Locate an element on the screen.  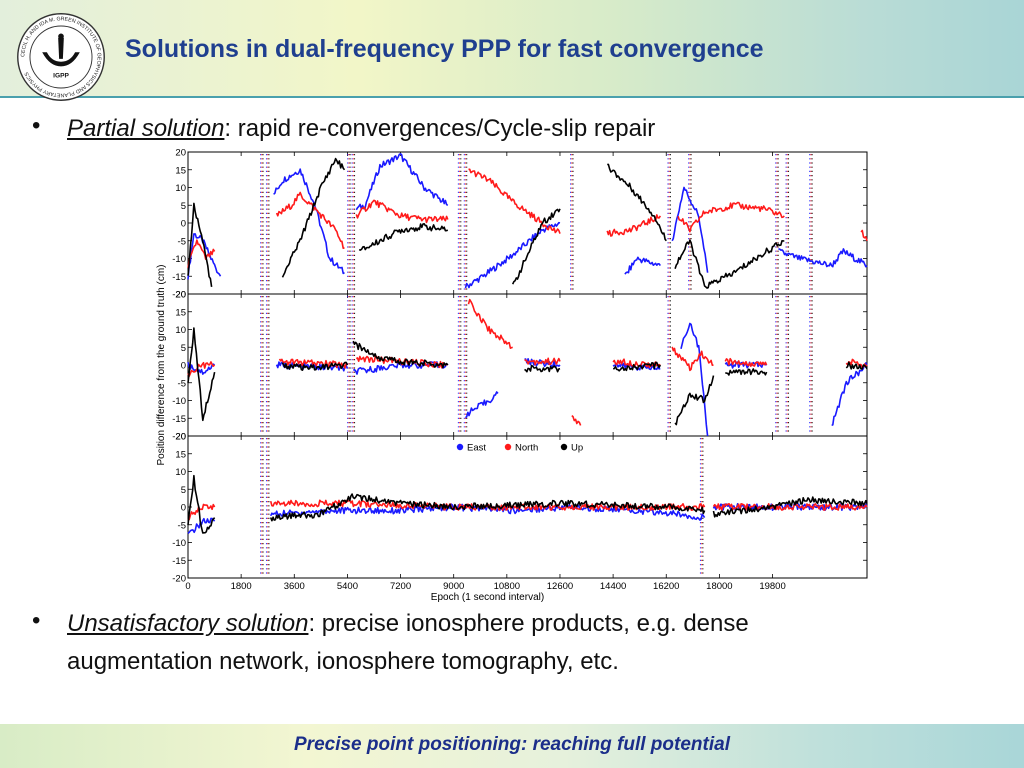
x-tick-label: 19800 is located at coordinates (772, 586).